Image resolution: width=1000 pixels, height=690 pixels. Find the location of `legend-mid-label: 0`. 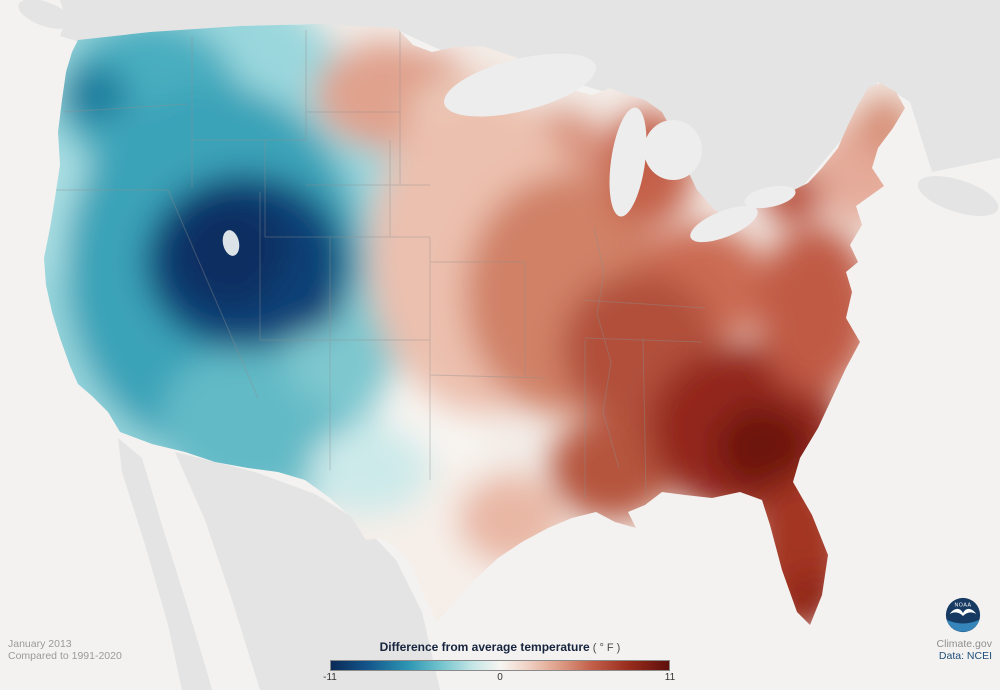

legend-mid-label: 0 is located at coordinates (500, 677).